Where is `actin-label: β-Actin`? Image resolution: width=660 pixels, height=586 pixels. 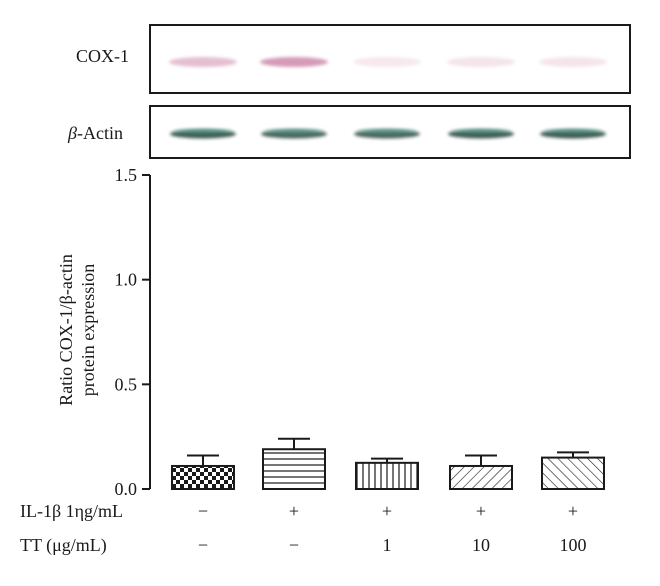
actin-label: β-Actin is located at coordinates (95, 133).